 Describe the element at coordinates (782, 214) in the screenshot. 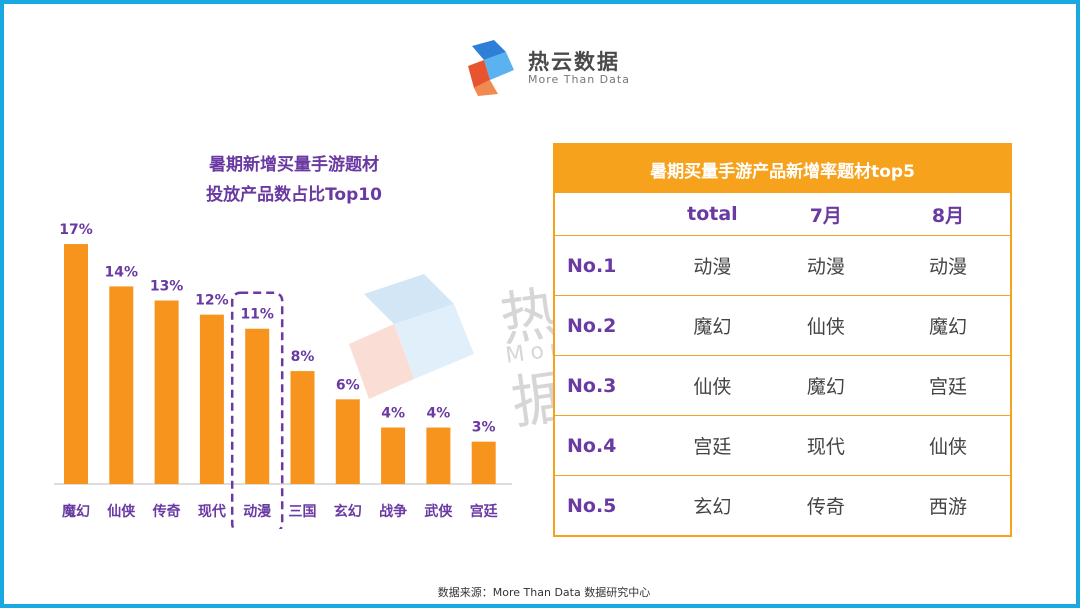

I see `table-header-row: total 7月 8月` at that location.